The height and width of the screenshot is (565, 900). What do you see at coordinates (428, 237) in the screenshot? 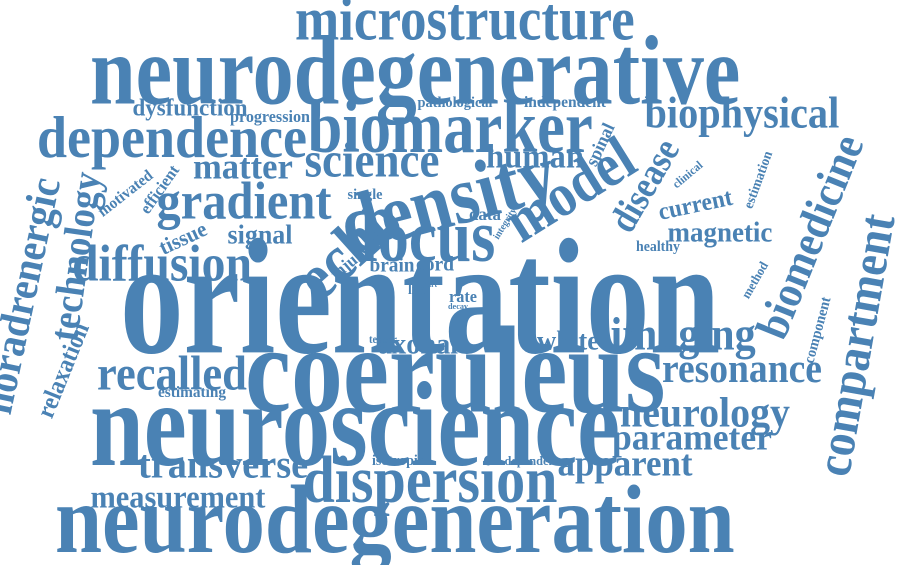
I see `word-locus: locus` at bounding box center [428, 237].